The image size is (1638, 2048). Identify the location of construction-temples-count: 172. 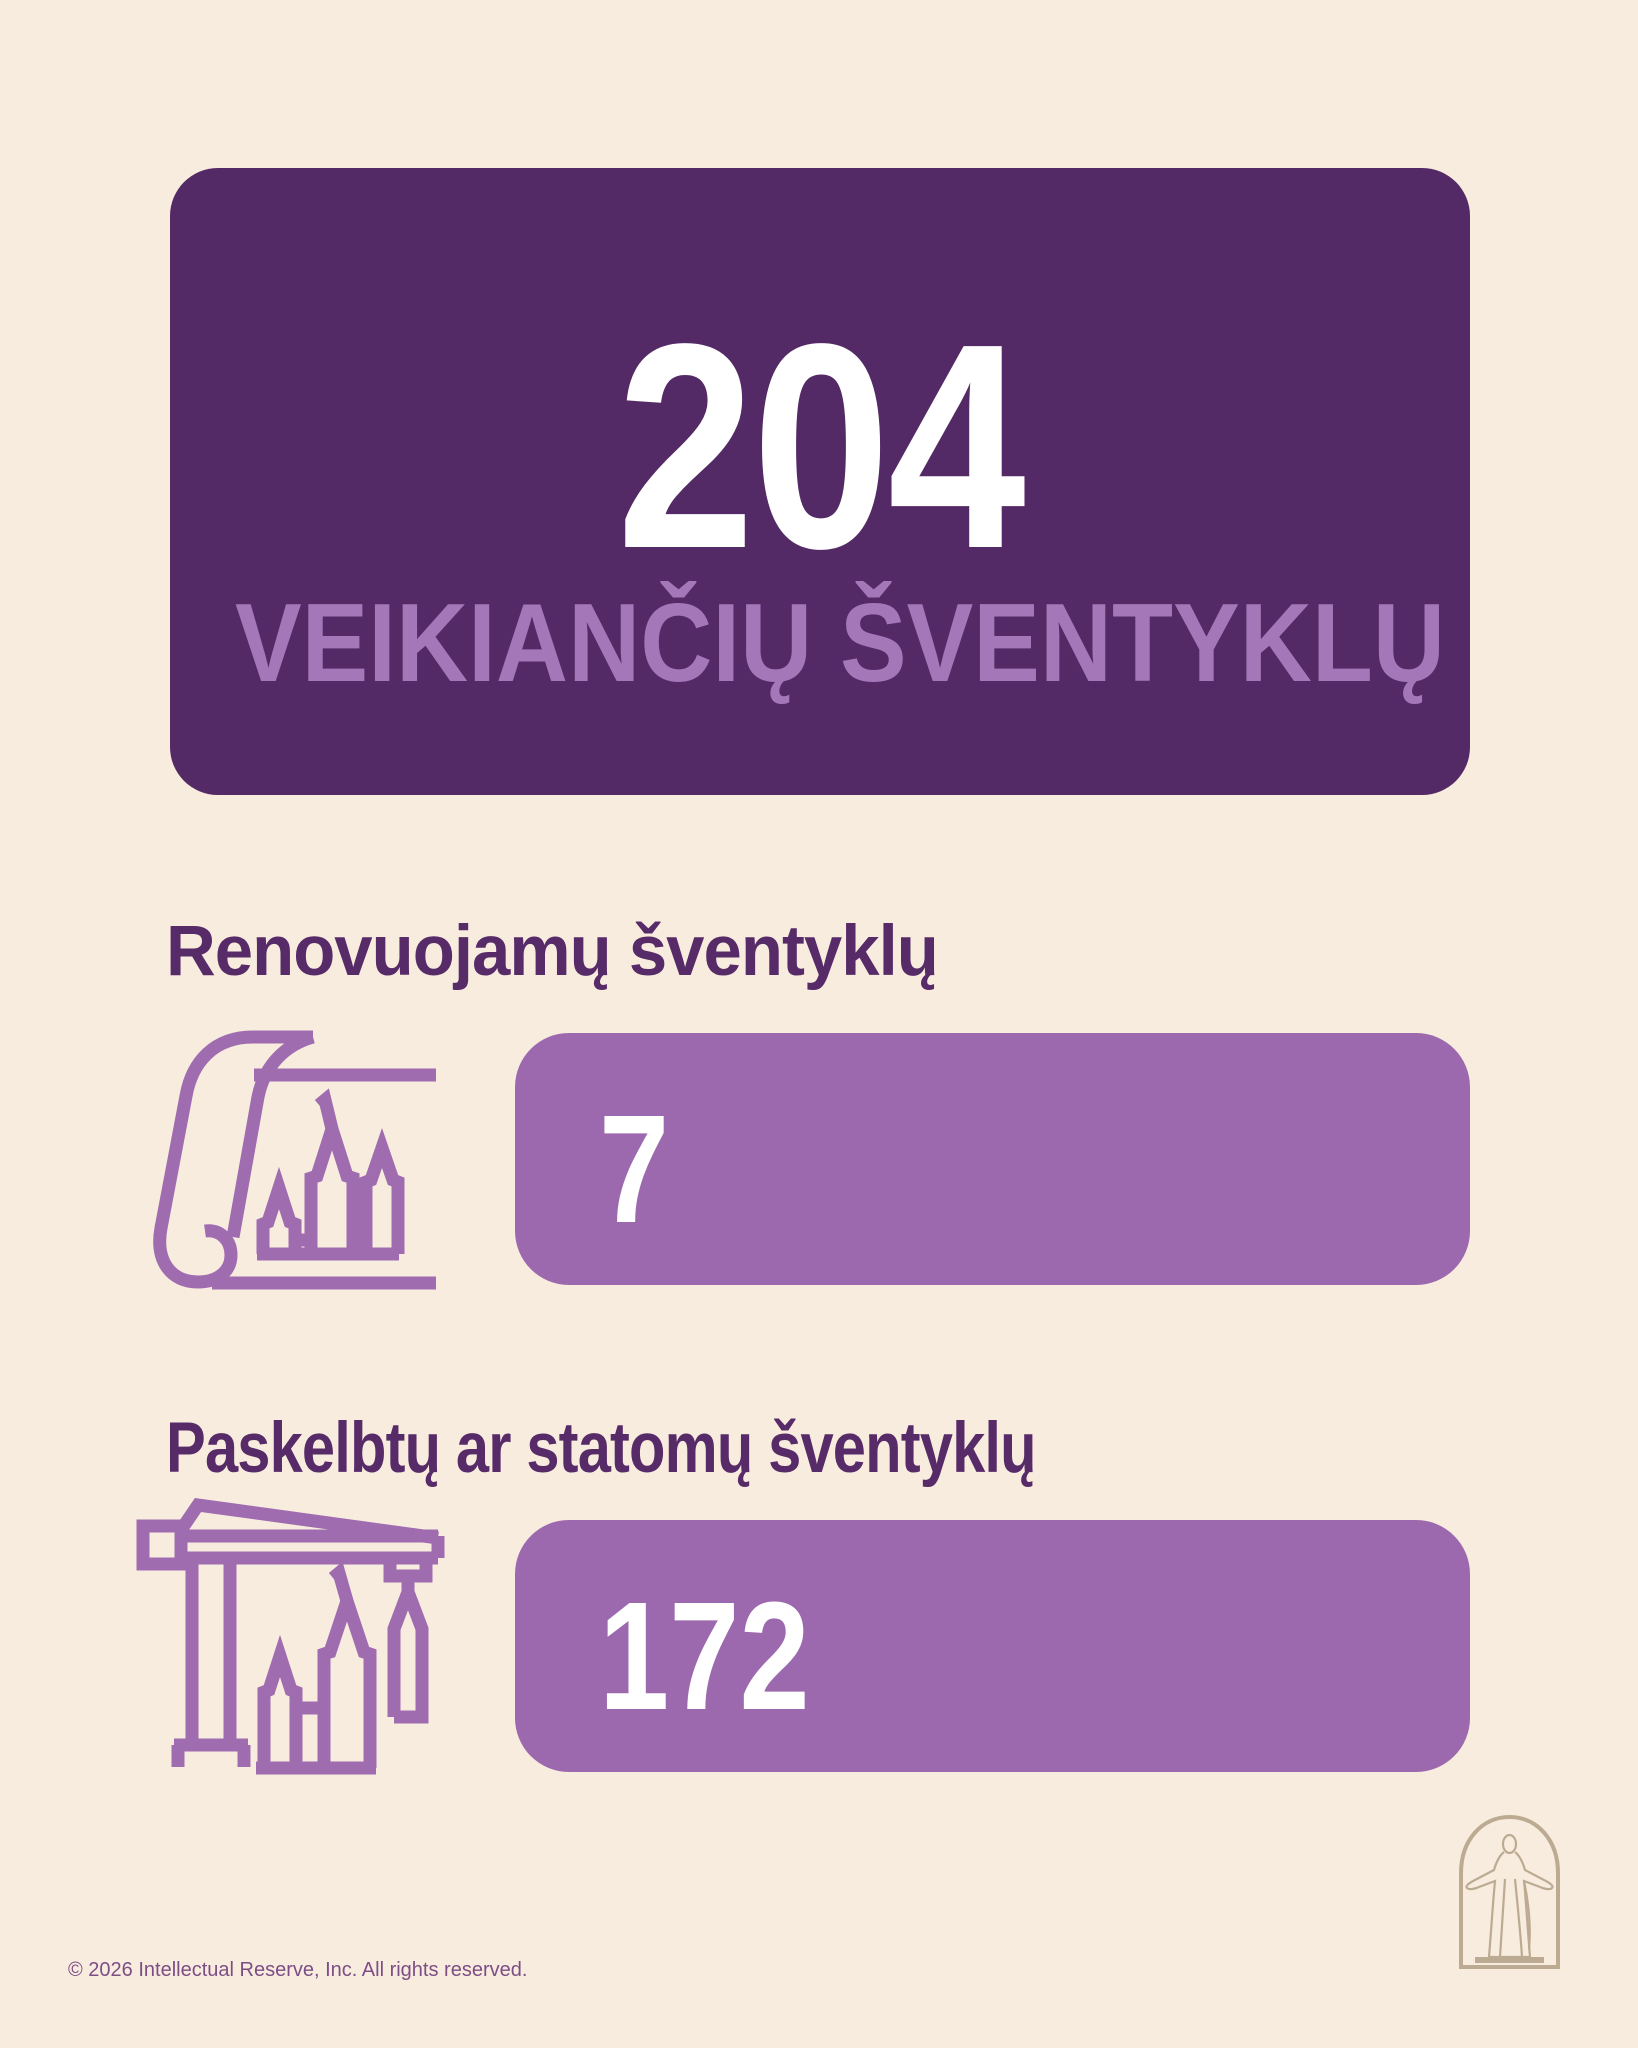
(704, 1656).